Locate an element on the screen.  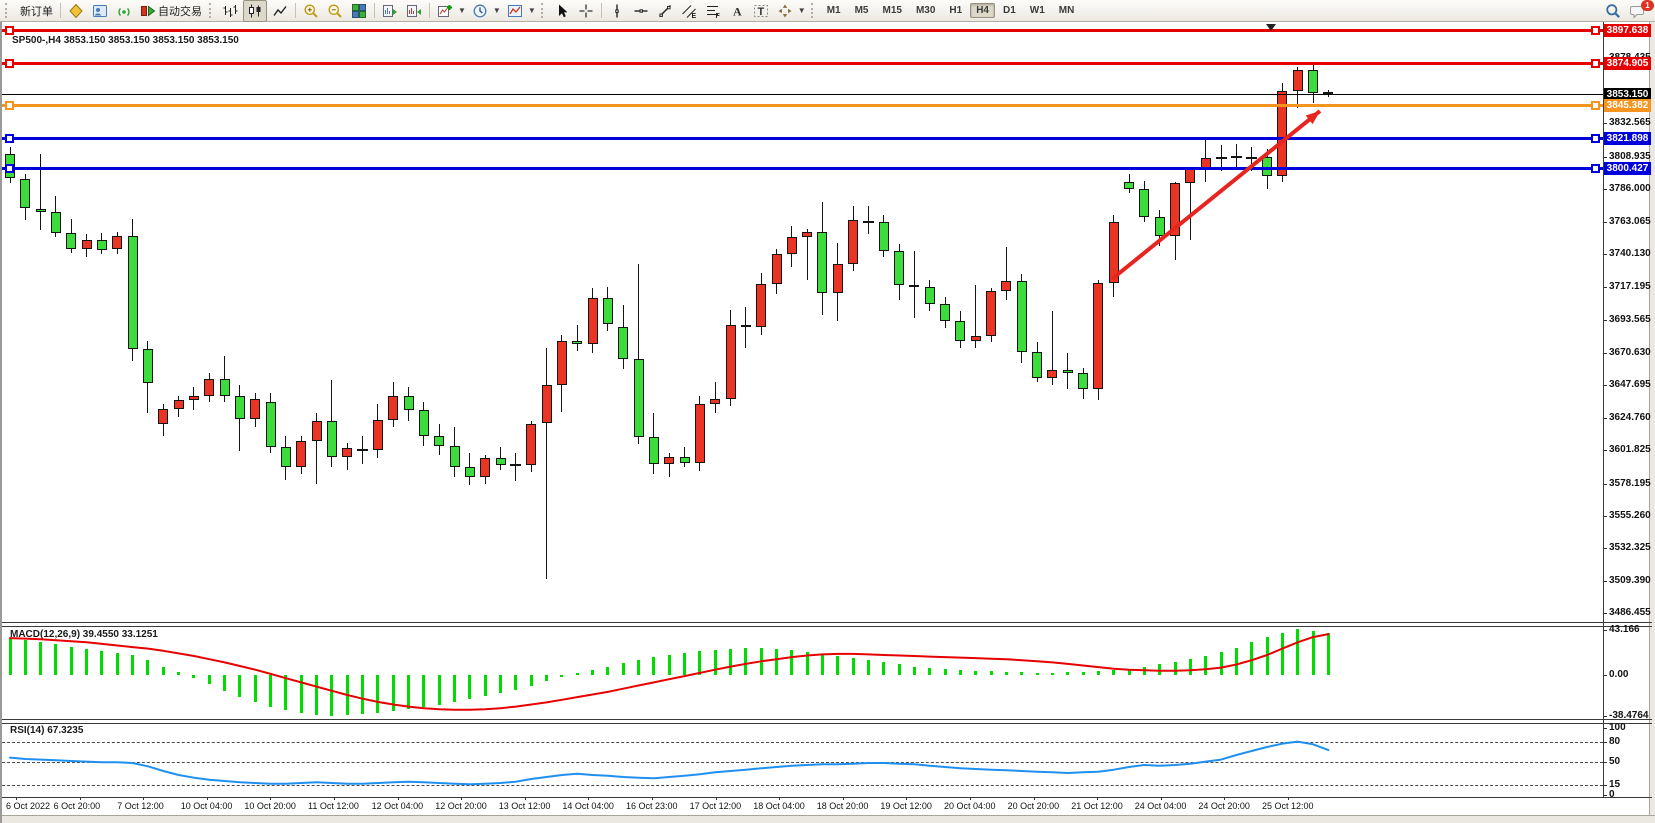
price-label-box: 3874.905 is located at coordinates (1627, 63).